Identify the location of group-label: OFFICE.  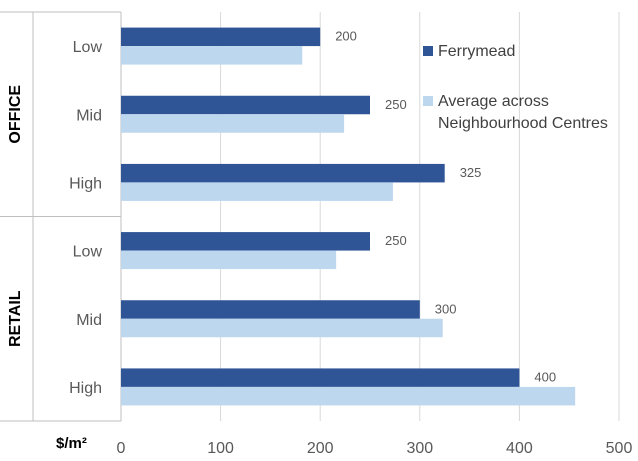
(15, 114).